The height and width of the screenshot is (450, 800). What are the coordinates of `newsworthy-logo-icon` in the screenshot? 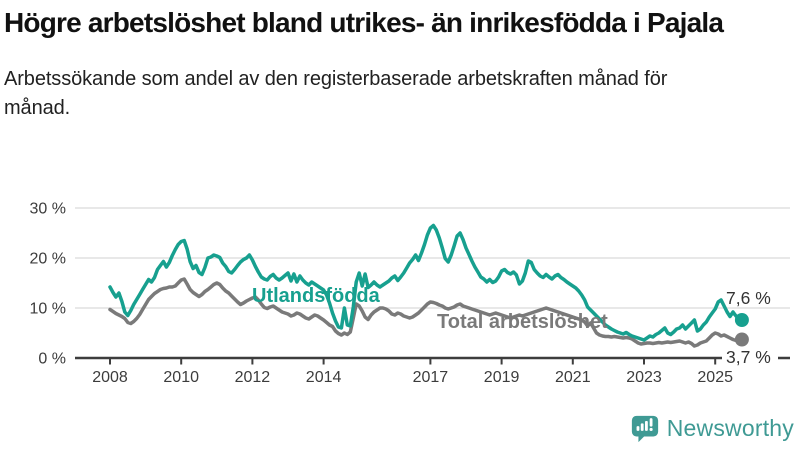 It's located at (644, 429).